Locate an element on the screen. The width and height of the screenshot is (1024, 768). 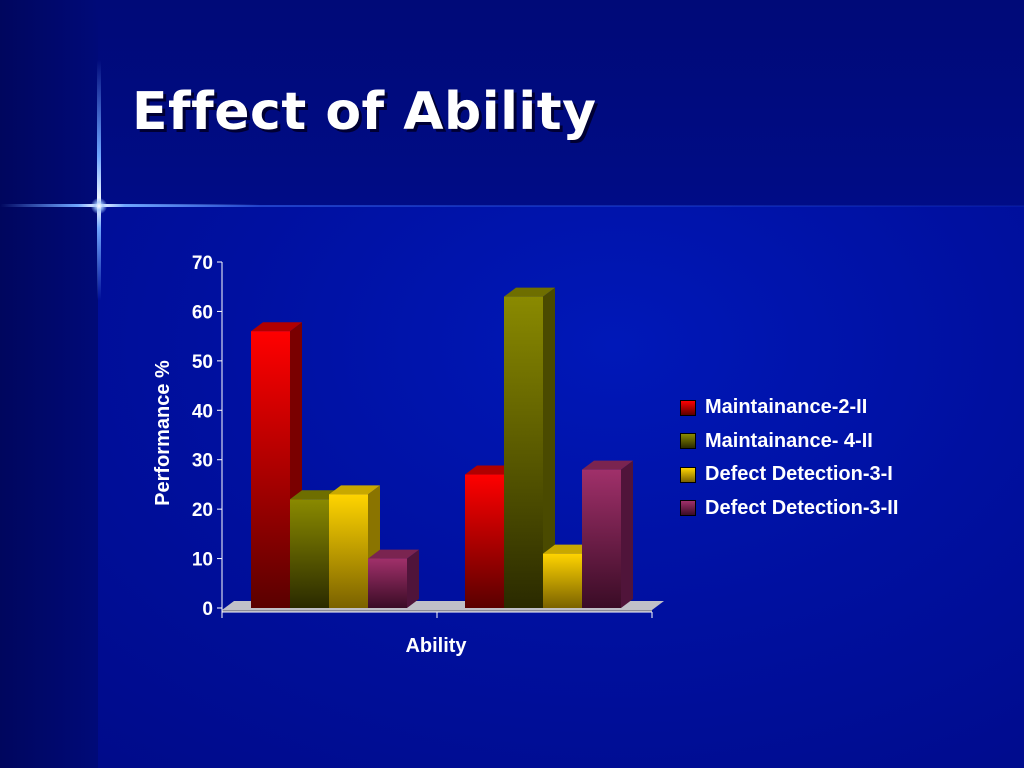
y-axis-label: Performance % is located at coordinates (163, 433).